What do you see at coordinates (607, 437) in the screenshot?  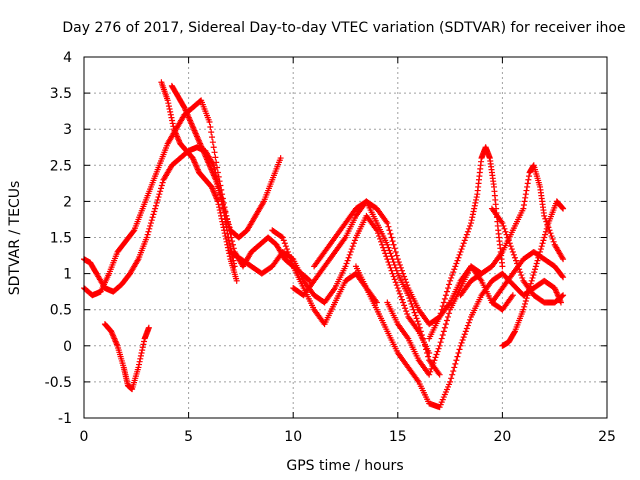 I see `x-tick-label: 25` at bounding box center [607, 437].